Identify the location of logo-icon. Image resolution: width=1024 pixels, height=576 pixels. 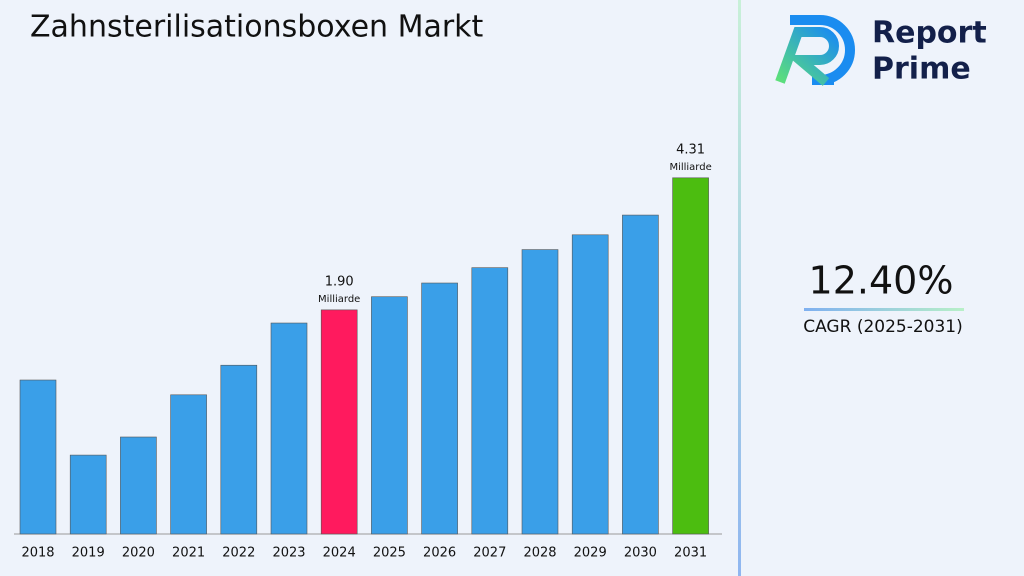
(807, 56).